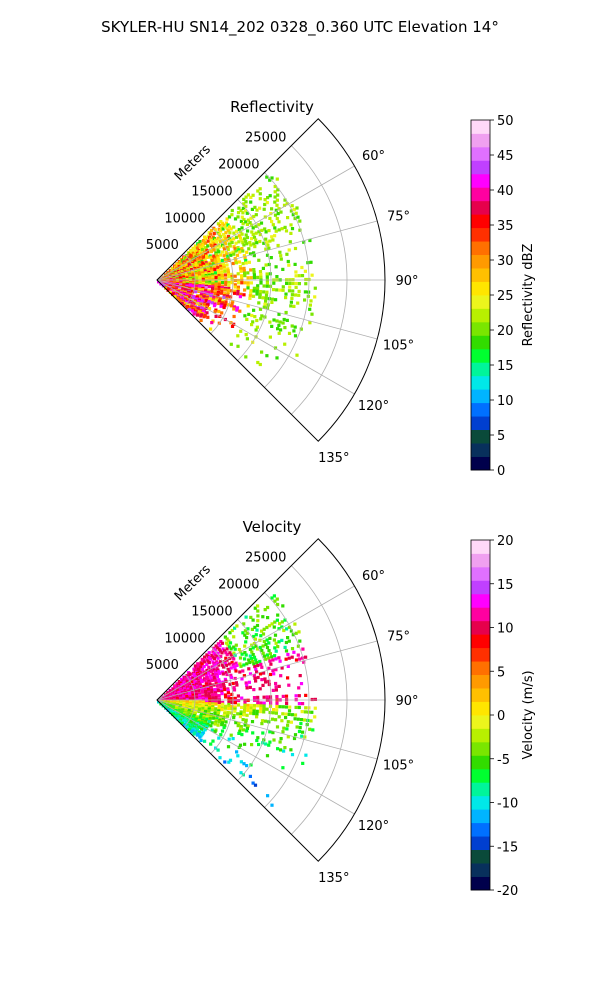 This screenshot has height=1000, width=600. Describe the element at coordinates (373, 156) in the screenshot. I see `angle-tick-label: 60°` at that location.